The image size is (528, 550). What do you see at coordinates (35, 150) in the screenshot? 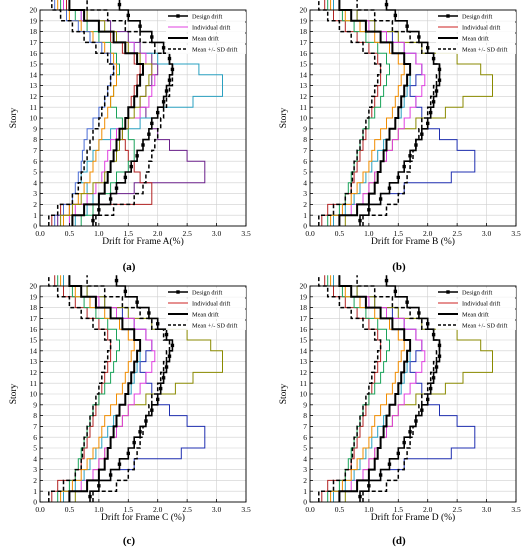
I see `y-tick-label: 7` at bounding box center [35, 150].